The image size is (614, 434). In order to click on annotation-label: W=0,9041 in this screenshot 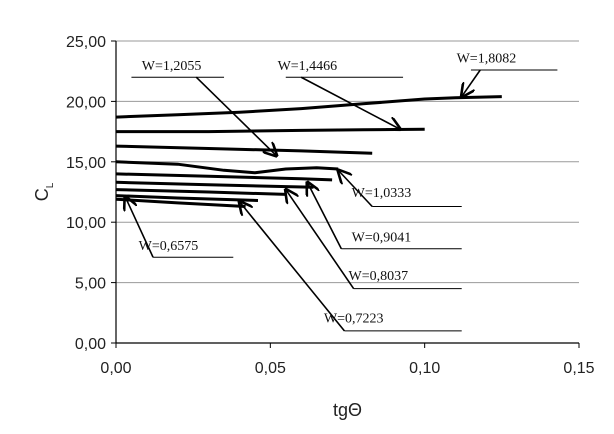, I will do `click(382, 238)`.